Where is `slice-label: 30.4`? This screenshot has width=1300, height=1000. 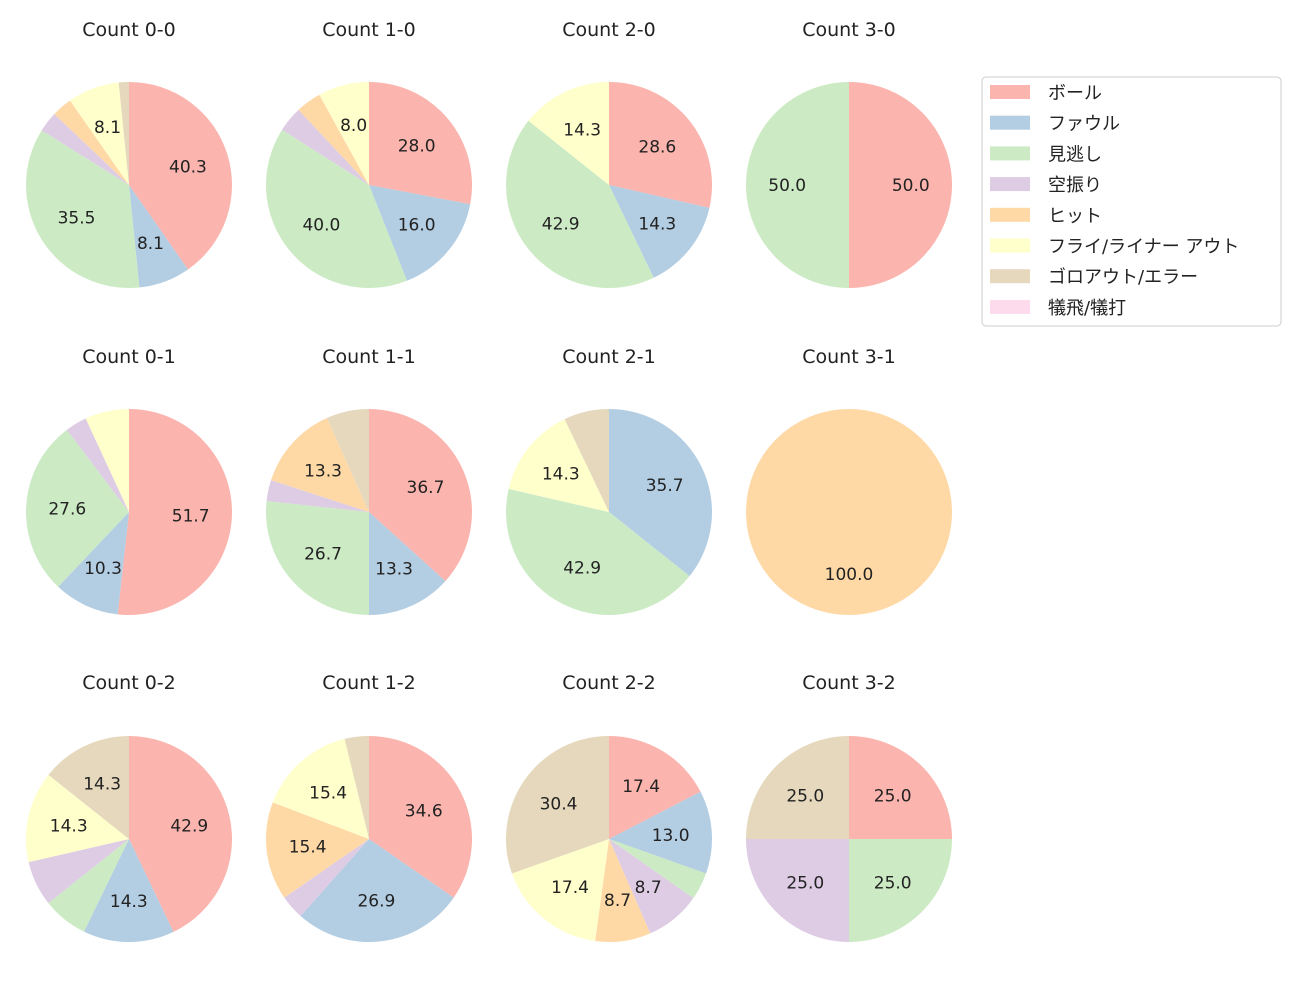
slice-label: 30.4 is located at coordinates (559, 804).